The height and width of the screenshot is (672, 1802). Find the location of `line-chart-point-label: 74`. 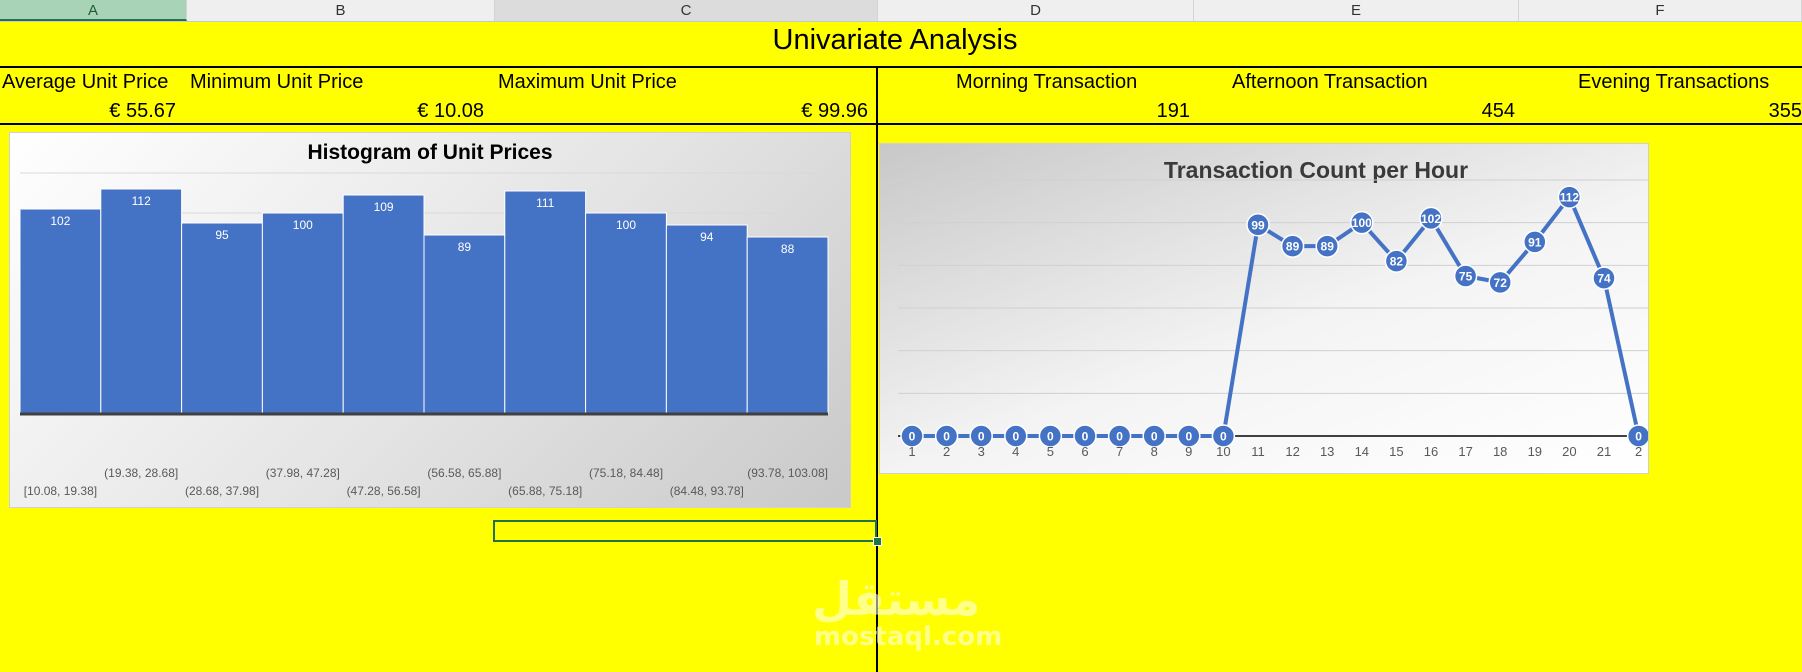

line-chart-point-label: 74 is located at coordinates (1604, 279).